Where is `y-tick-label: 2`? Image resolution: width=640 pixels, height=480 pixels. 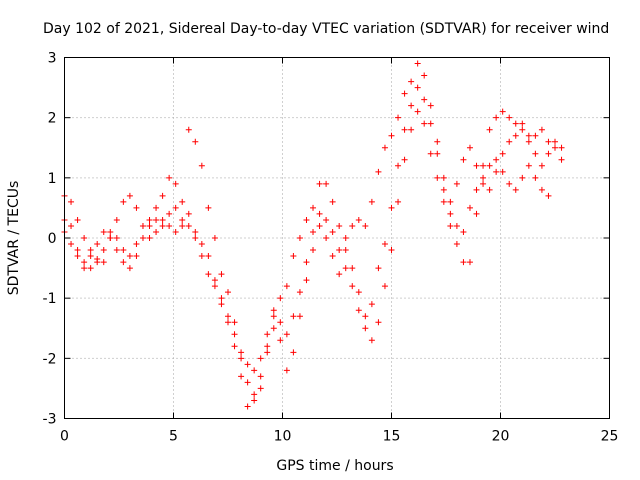
y-tick-label: 2 is located at coordinates (52, 119).